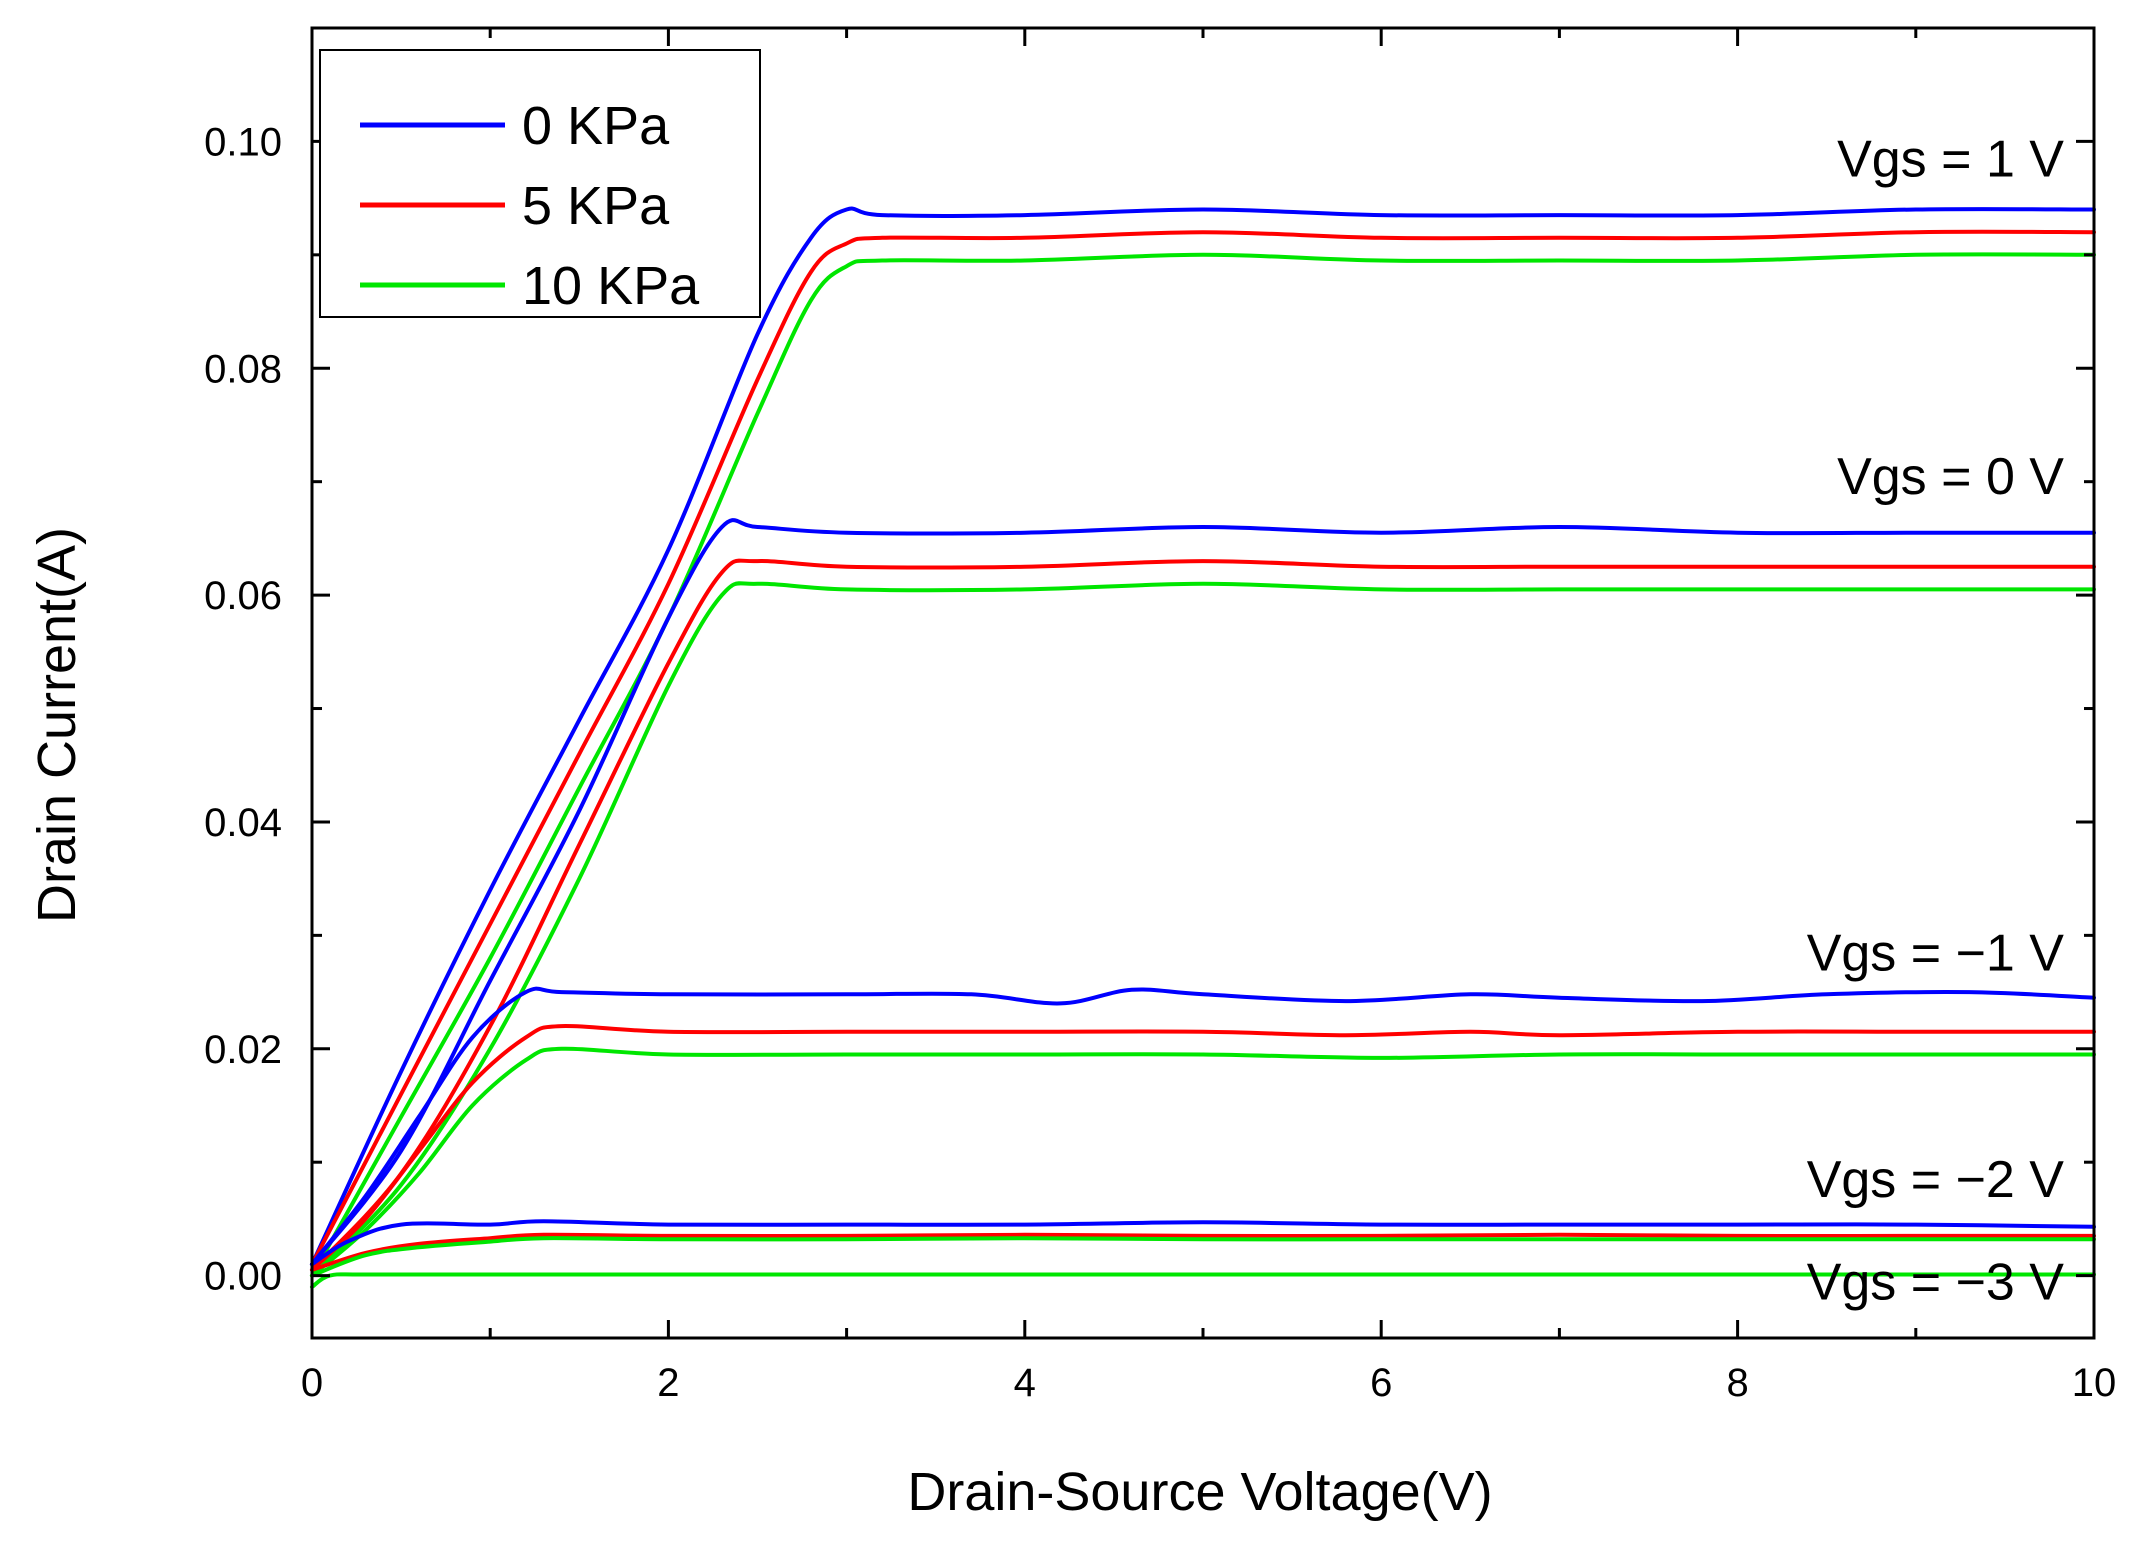 The image size is (2141, 1554). What do you see at coordinates (57, 725) in the screenshot?
I see `y-axis-title: Drain Current(A)` at bounding box center [57, 725].